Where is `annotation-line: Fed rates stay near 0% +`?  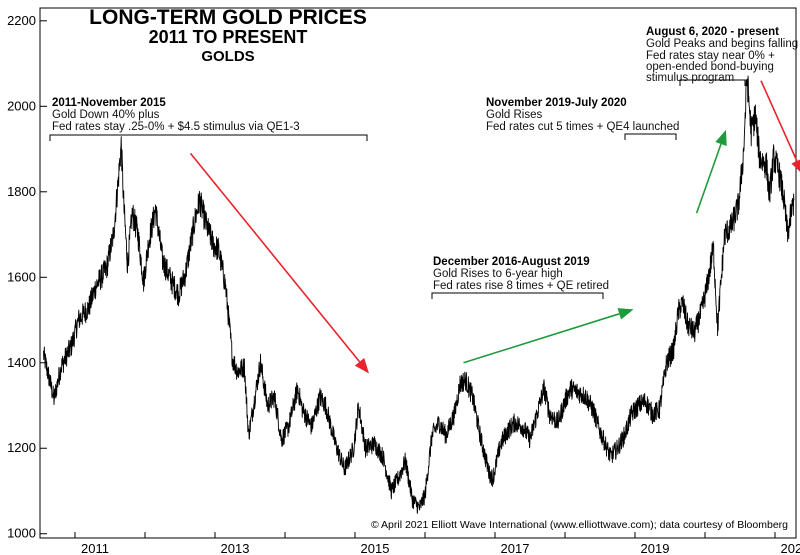 annotation-line: Fed rates stay near 0% + is located at coordinates (710, 56).